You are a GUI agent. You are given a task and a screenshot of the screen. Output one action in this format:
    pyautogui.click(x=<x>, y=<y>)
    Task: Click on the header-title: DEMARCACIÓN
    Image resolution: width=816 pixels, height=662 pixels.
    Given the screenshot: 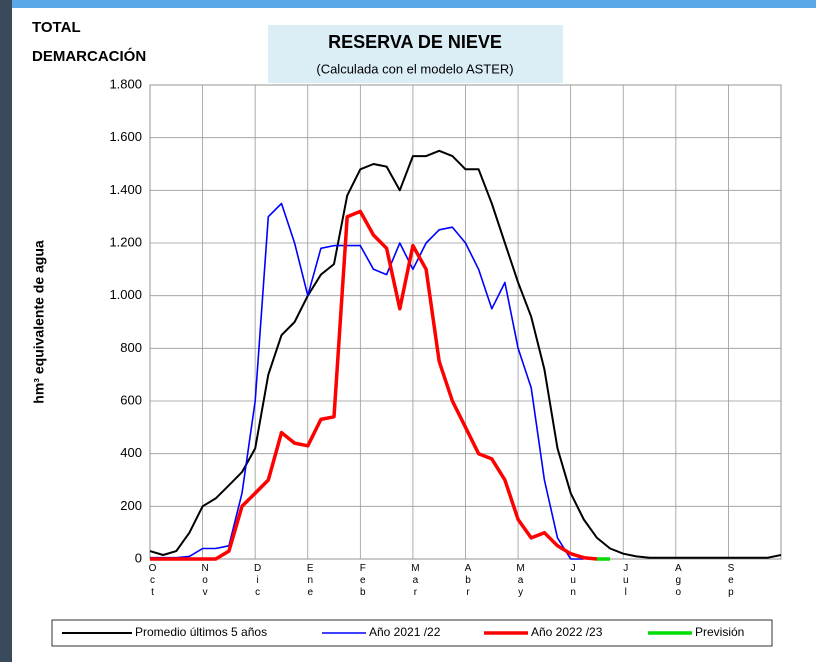 What is the action you would take?
    pyautogui.click(x=89, y=56)
    